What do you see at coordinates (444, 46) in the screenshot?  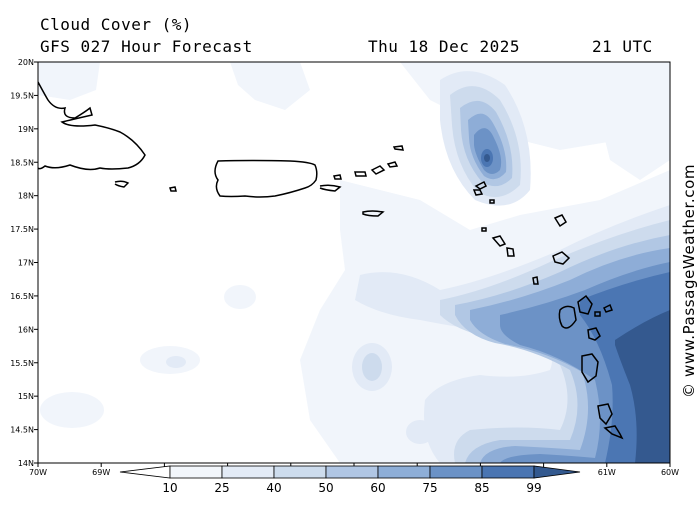 I see `forecast-date: Thu 18 Dec 2025` at bounding box center [444, 46].